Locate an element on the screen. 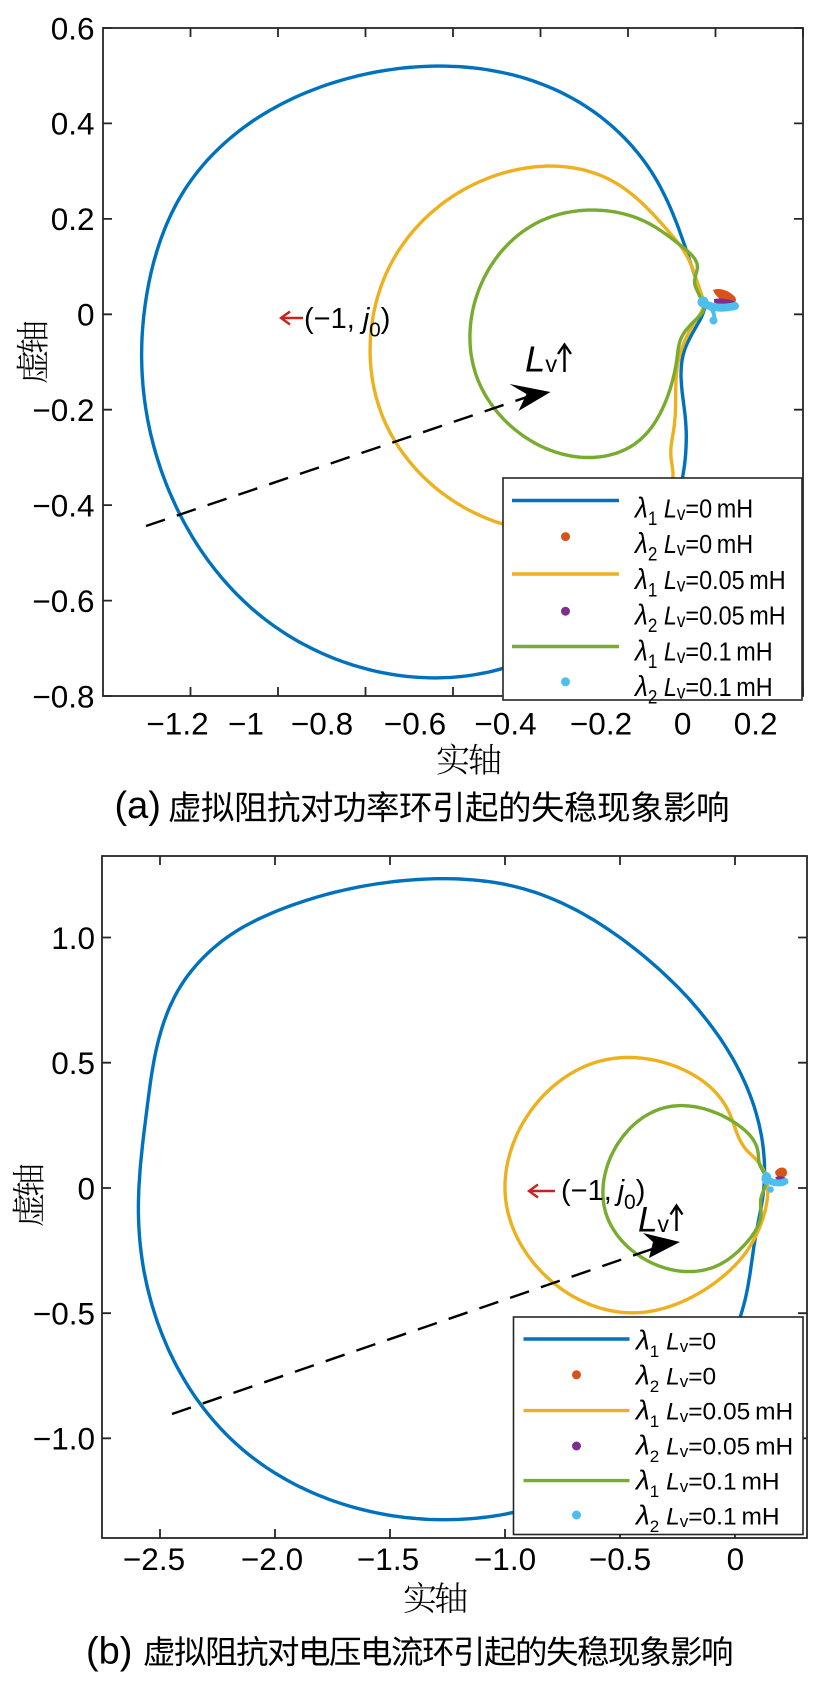  svg-text: λ2 Lv=0 is located at coordinates (675, 1377).